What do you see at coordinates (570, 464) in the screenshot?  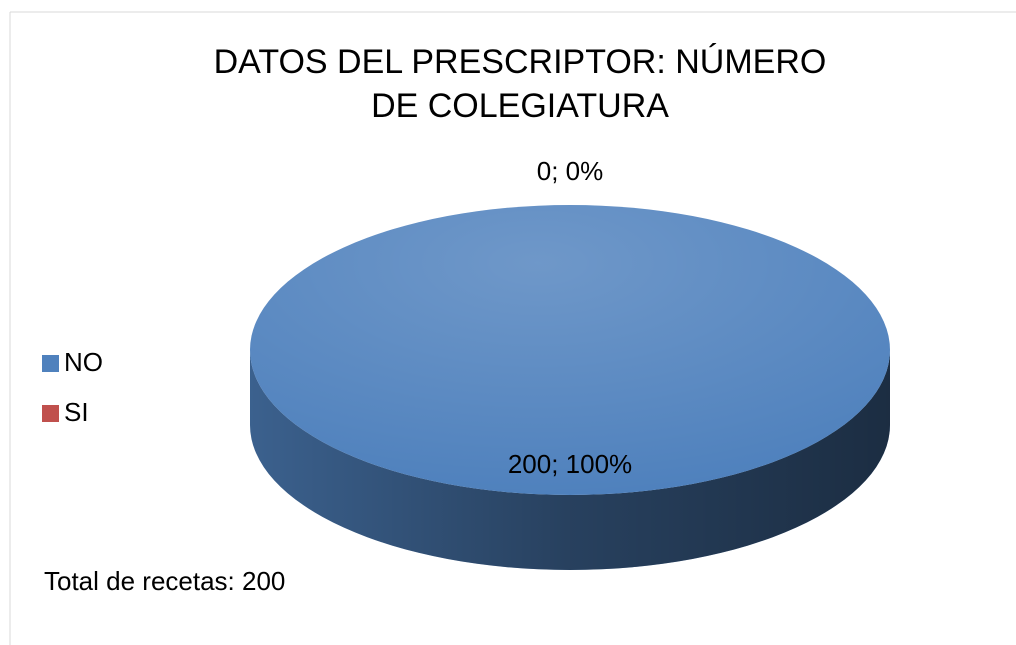 I see `data-label: 200; 100%` at bounding box center [570, 464].